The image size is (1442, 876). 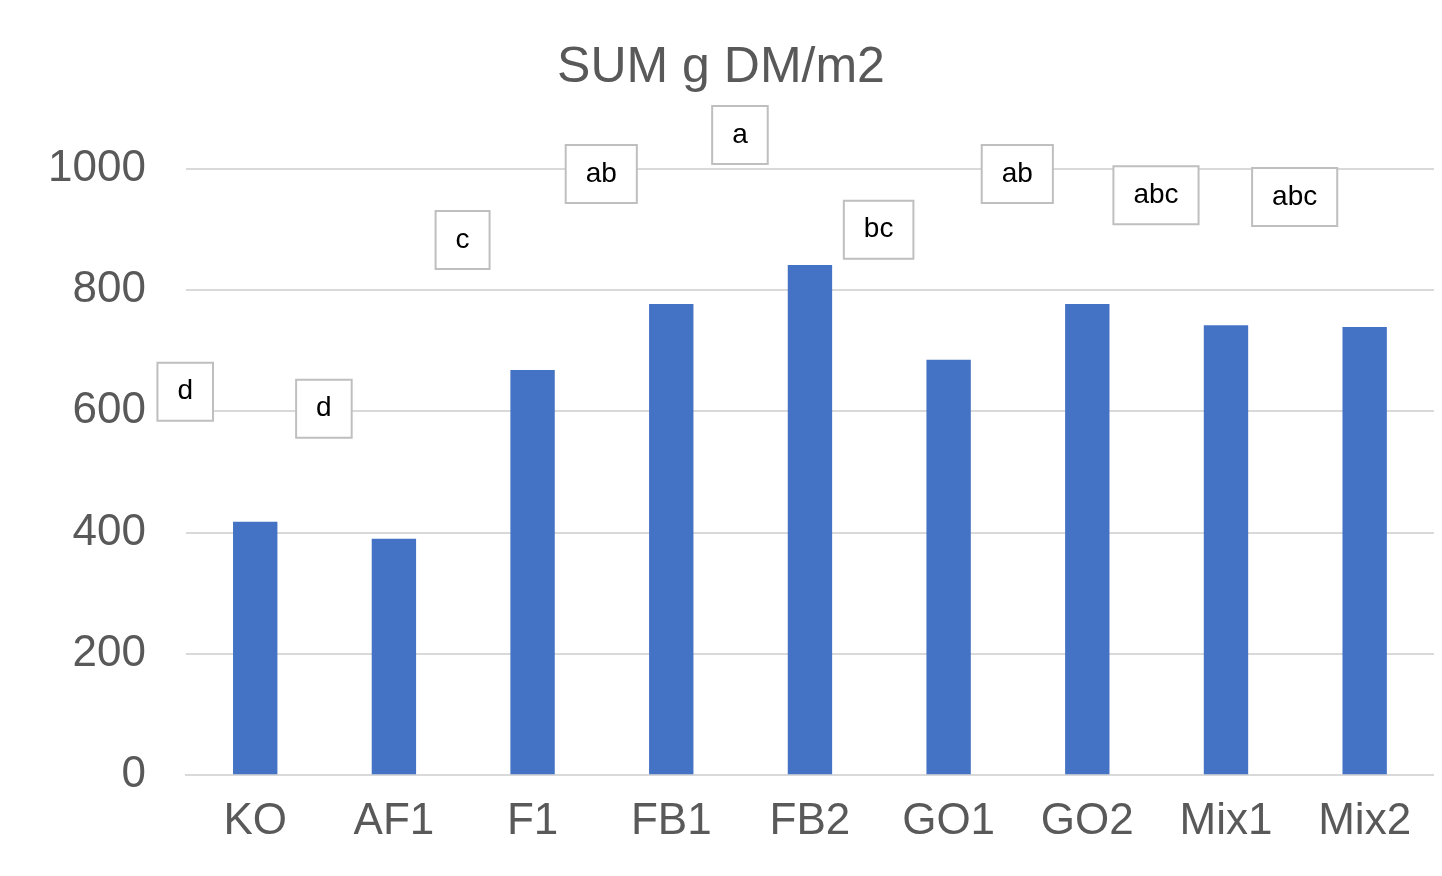 I want to click on annotation: bc, so click(x=878, y=228).